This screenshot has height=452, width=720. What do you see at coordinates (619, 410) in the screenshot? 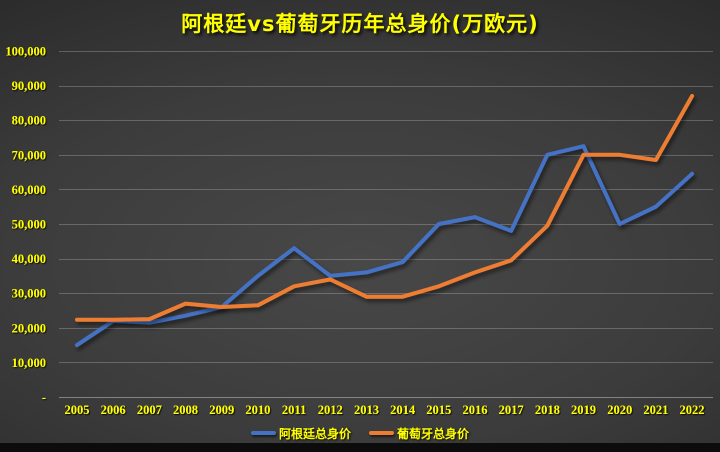
I see `x-tick-label-2020: 2020` at bounding box center [619, 410].